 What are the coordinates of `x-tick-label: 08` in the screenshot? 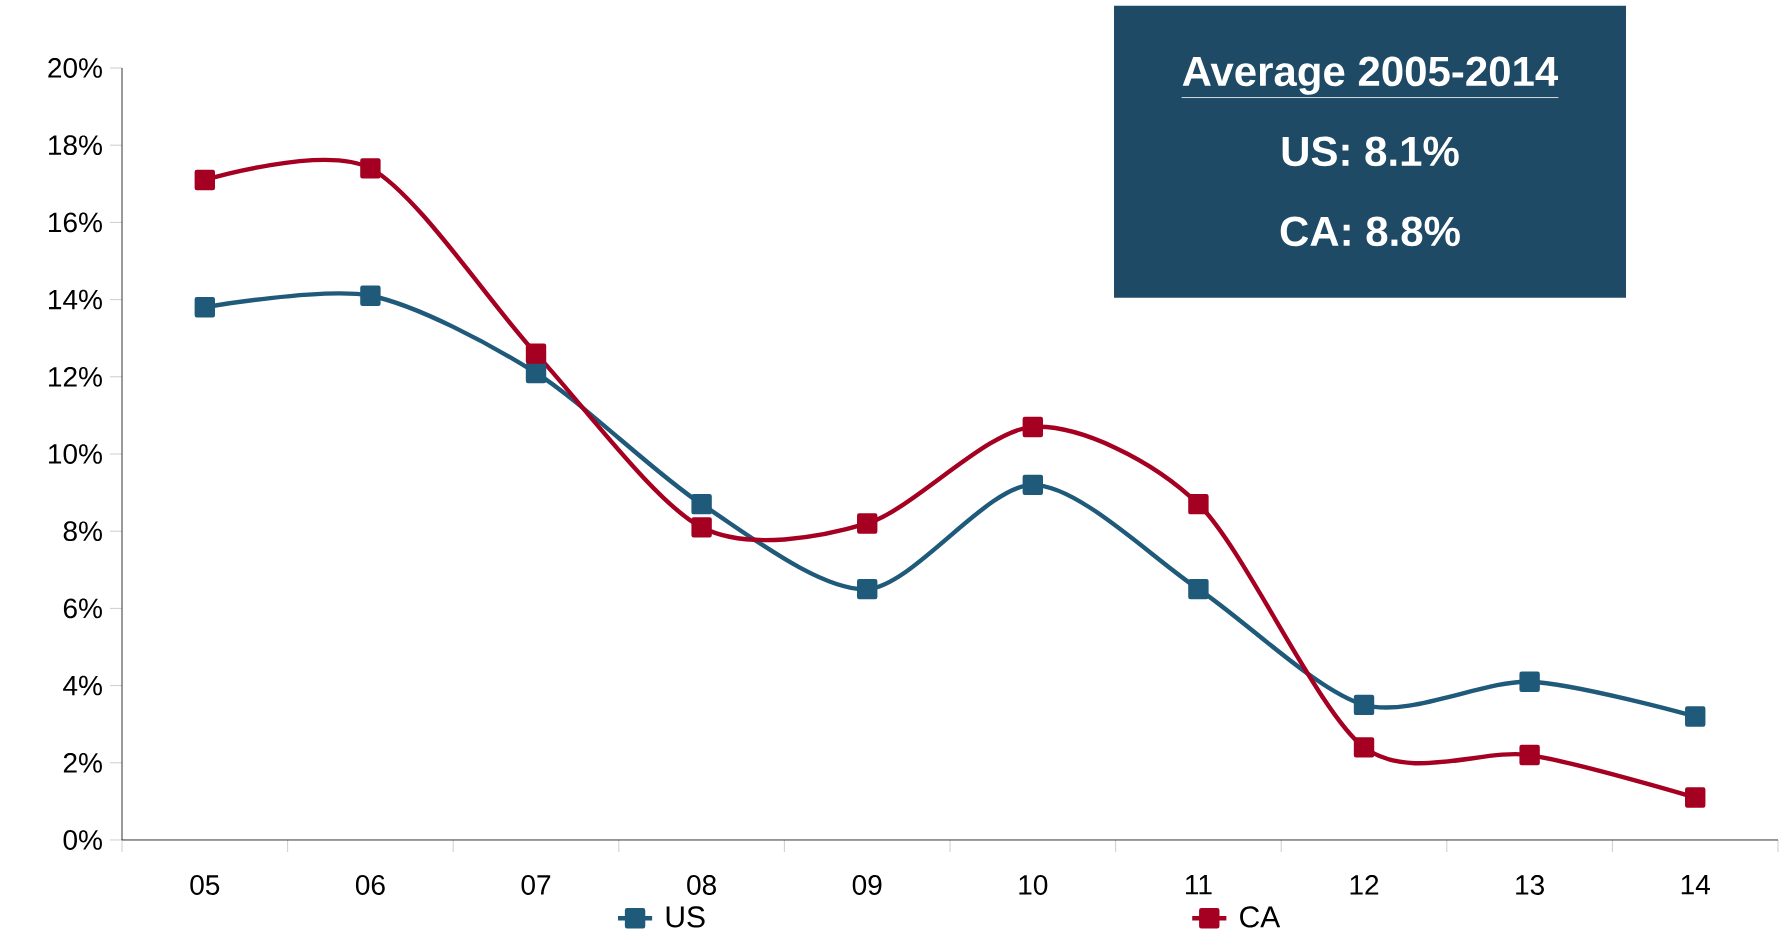 It's located at (701, 885).